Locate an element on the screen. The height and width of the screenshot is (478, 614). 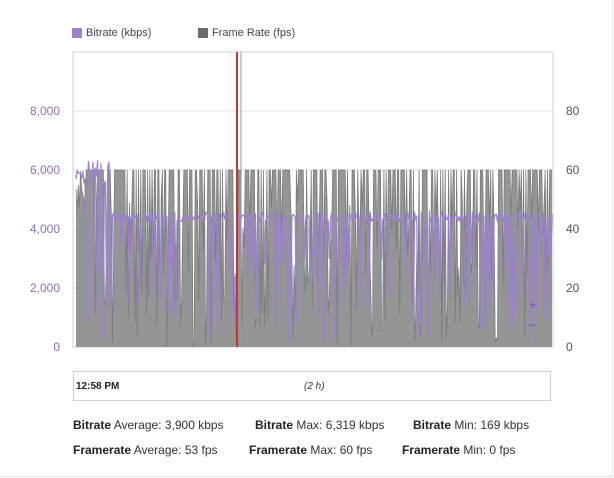
stat-value: Max: 6,319 kbps is located at coordinates (340, 425).